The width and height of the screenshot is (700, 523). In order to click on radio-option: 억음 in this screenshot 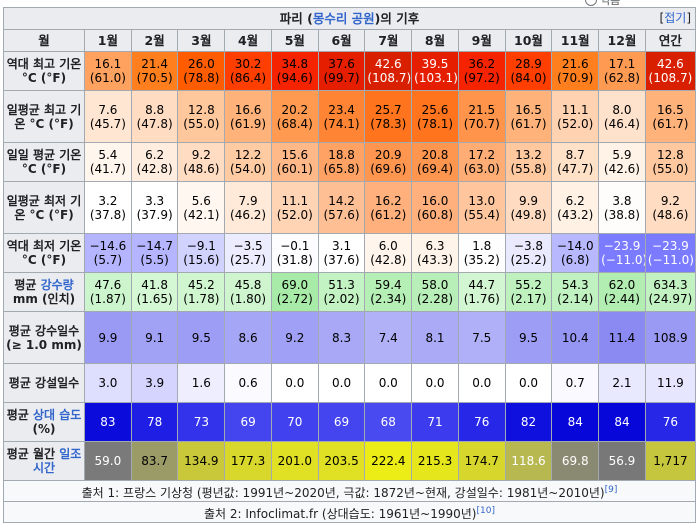, I will do `click(602, 4)`.